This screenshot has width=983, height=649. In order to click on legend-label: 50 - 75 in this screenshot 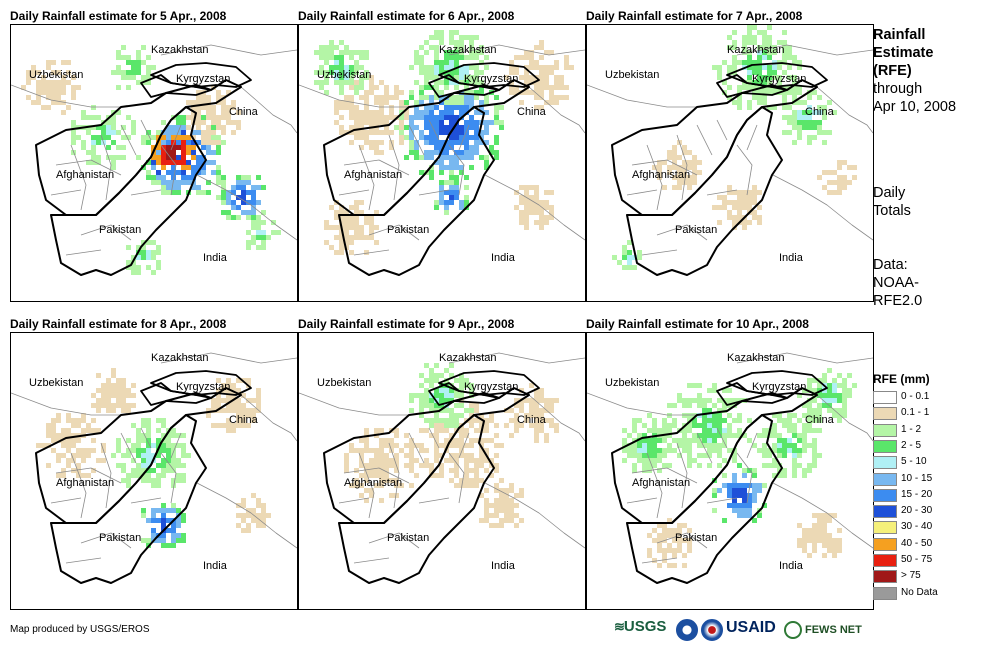, I will do `click(917, 559)`.